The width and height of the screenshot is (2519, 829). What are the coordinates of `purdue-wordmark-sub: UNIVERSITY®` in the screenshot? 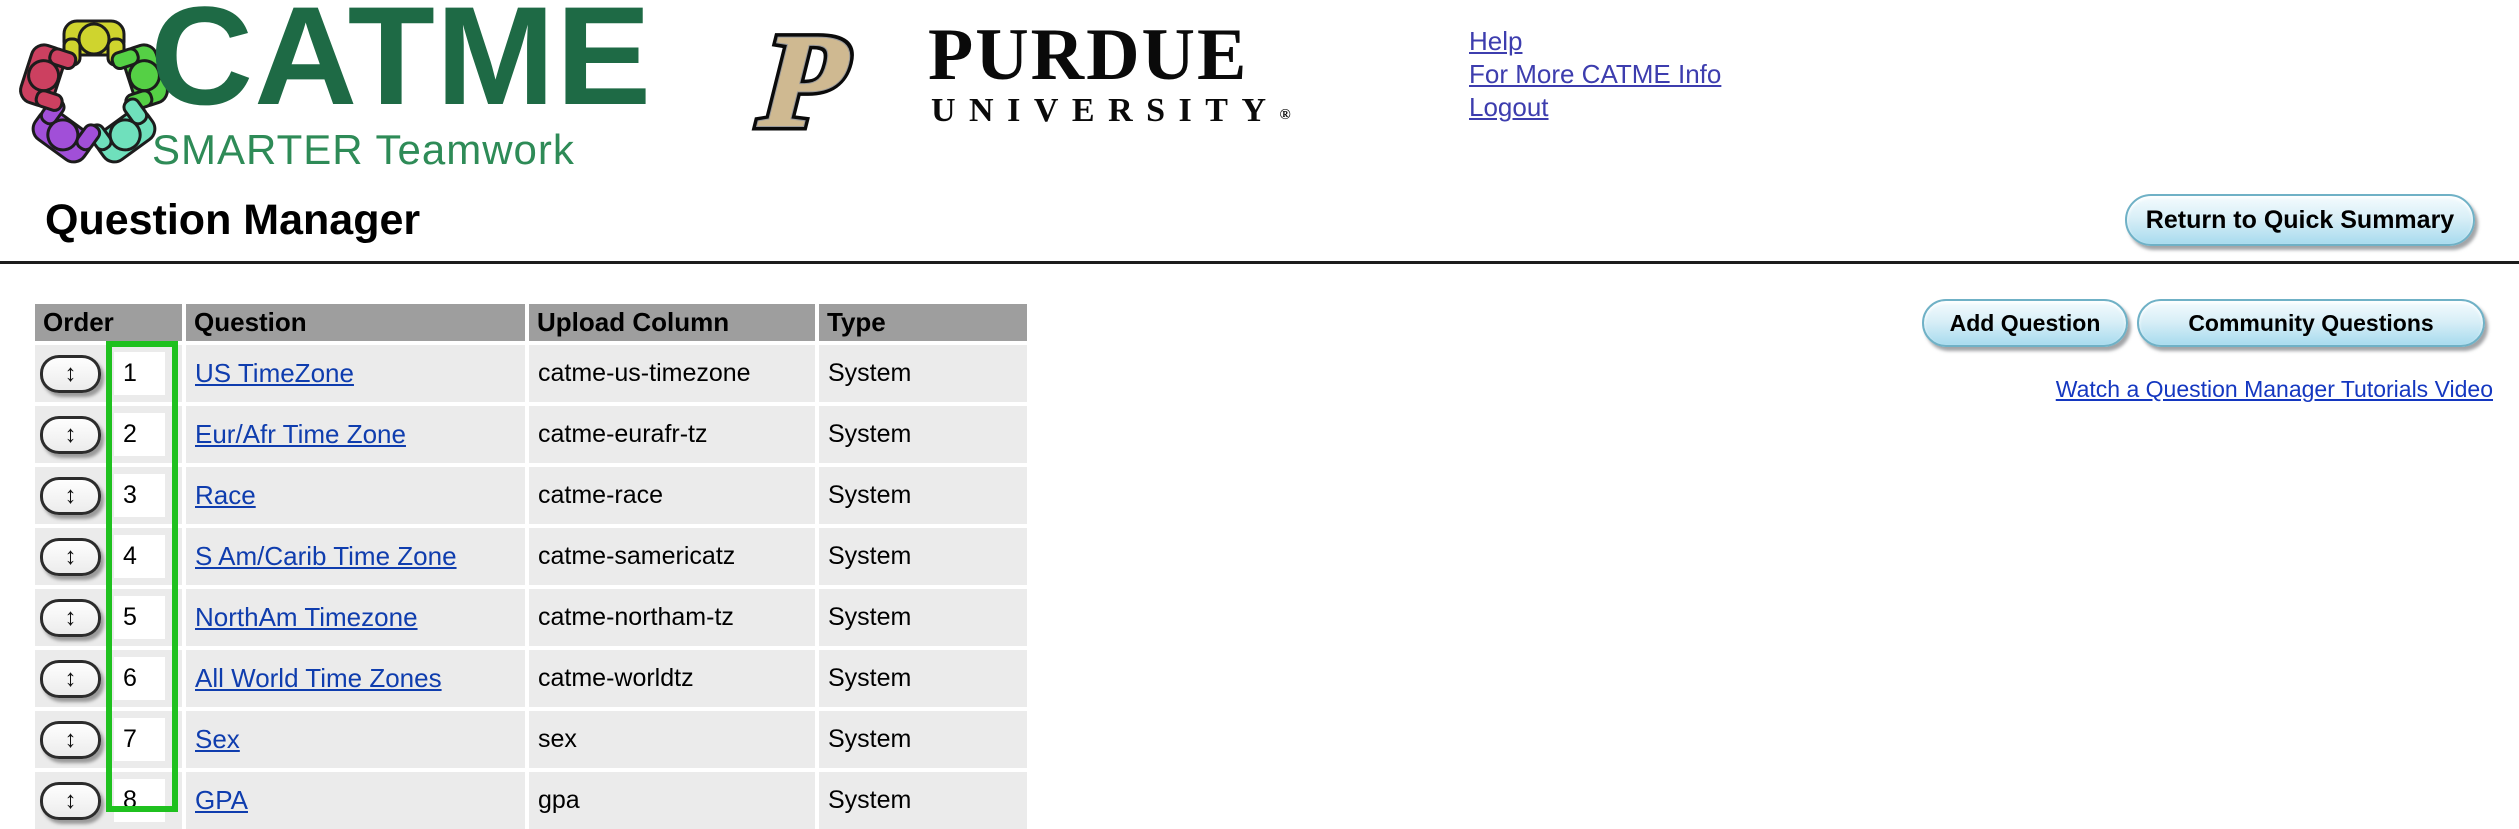 It's located at (1111, 111).